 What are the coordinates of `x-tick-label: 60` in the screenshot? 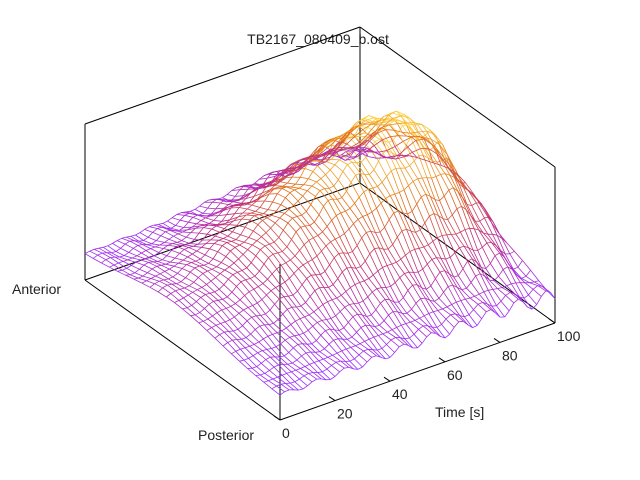 It's located at (455, 375).